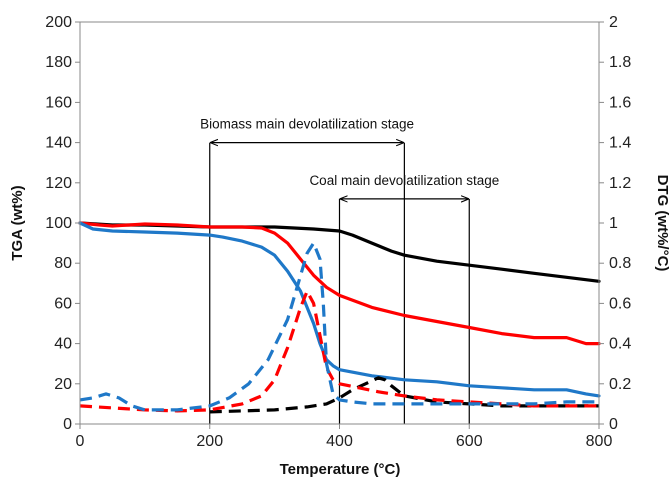 Image resolution: width=669 pixels, height=482 pixels. I want to click on x-tick-label: 600, so click(469, 441).